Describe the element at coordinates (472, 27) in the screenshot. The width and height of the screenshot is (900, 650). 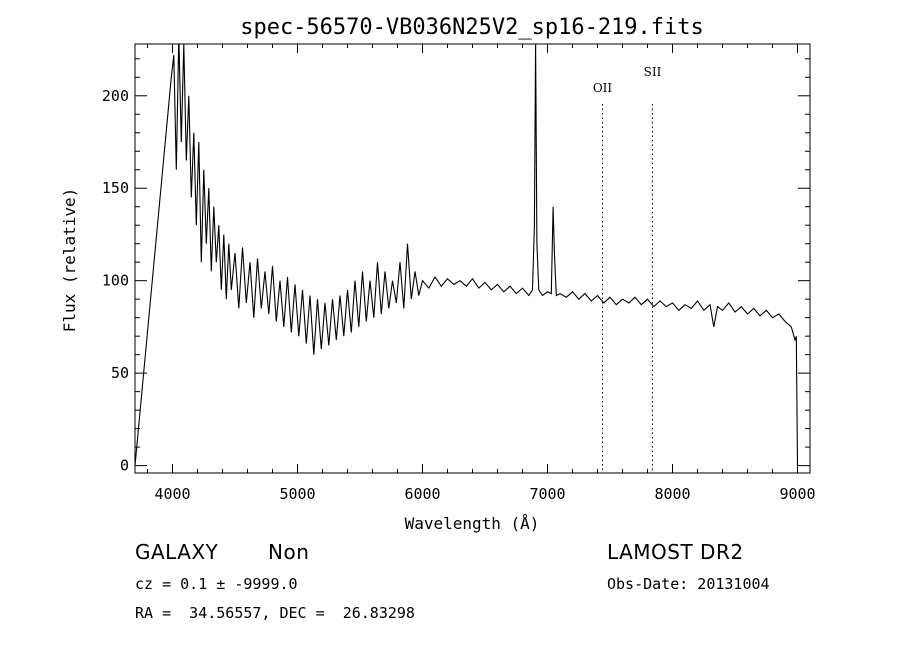
I see `chart-title: spec-56570-VB036N25V2_sp16-219.fits` at that location.